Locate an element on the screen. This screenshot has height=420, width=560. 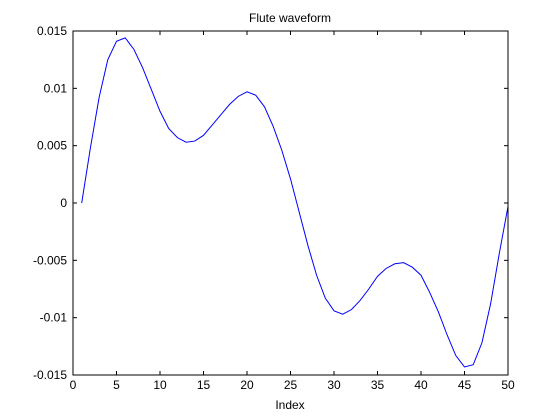
y-tick-label: -0.015 is located at coordinates (50, 375).